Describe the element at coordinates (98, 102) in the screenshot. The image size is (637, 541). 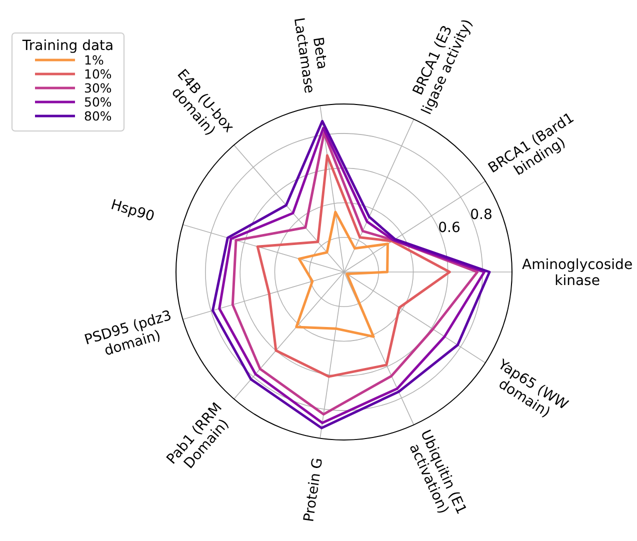
I see `legend-label: 50%` at that location.